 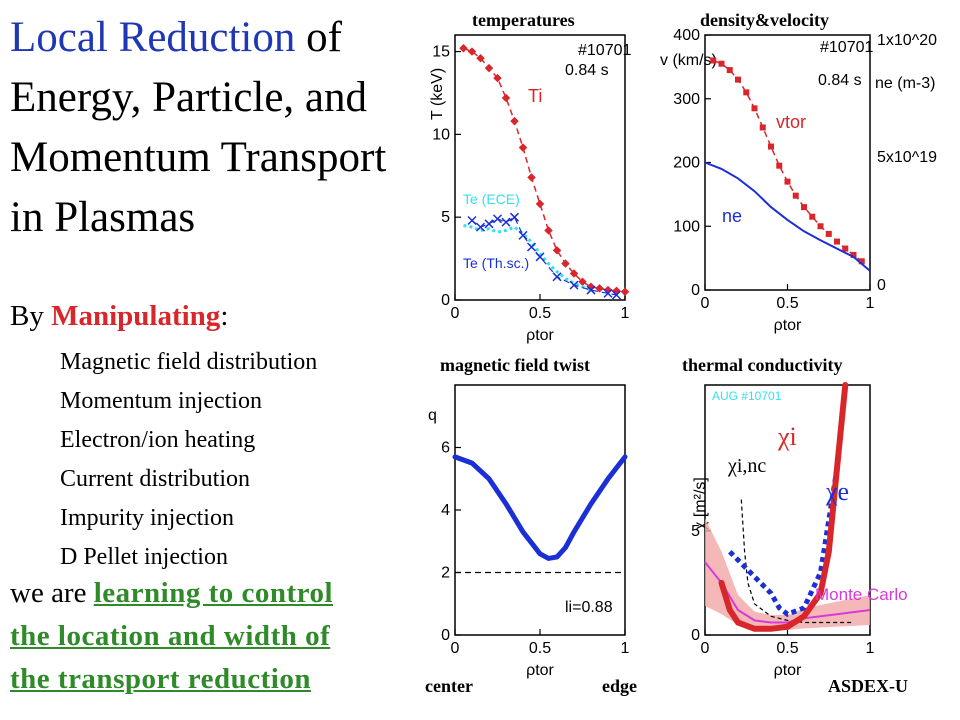 What do you see at coordinates (619, 686) in the screenshot?
I see `label-edge: edge` at bounding box center [619, 686].